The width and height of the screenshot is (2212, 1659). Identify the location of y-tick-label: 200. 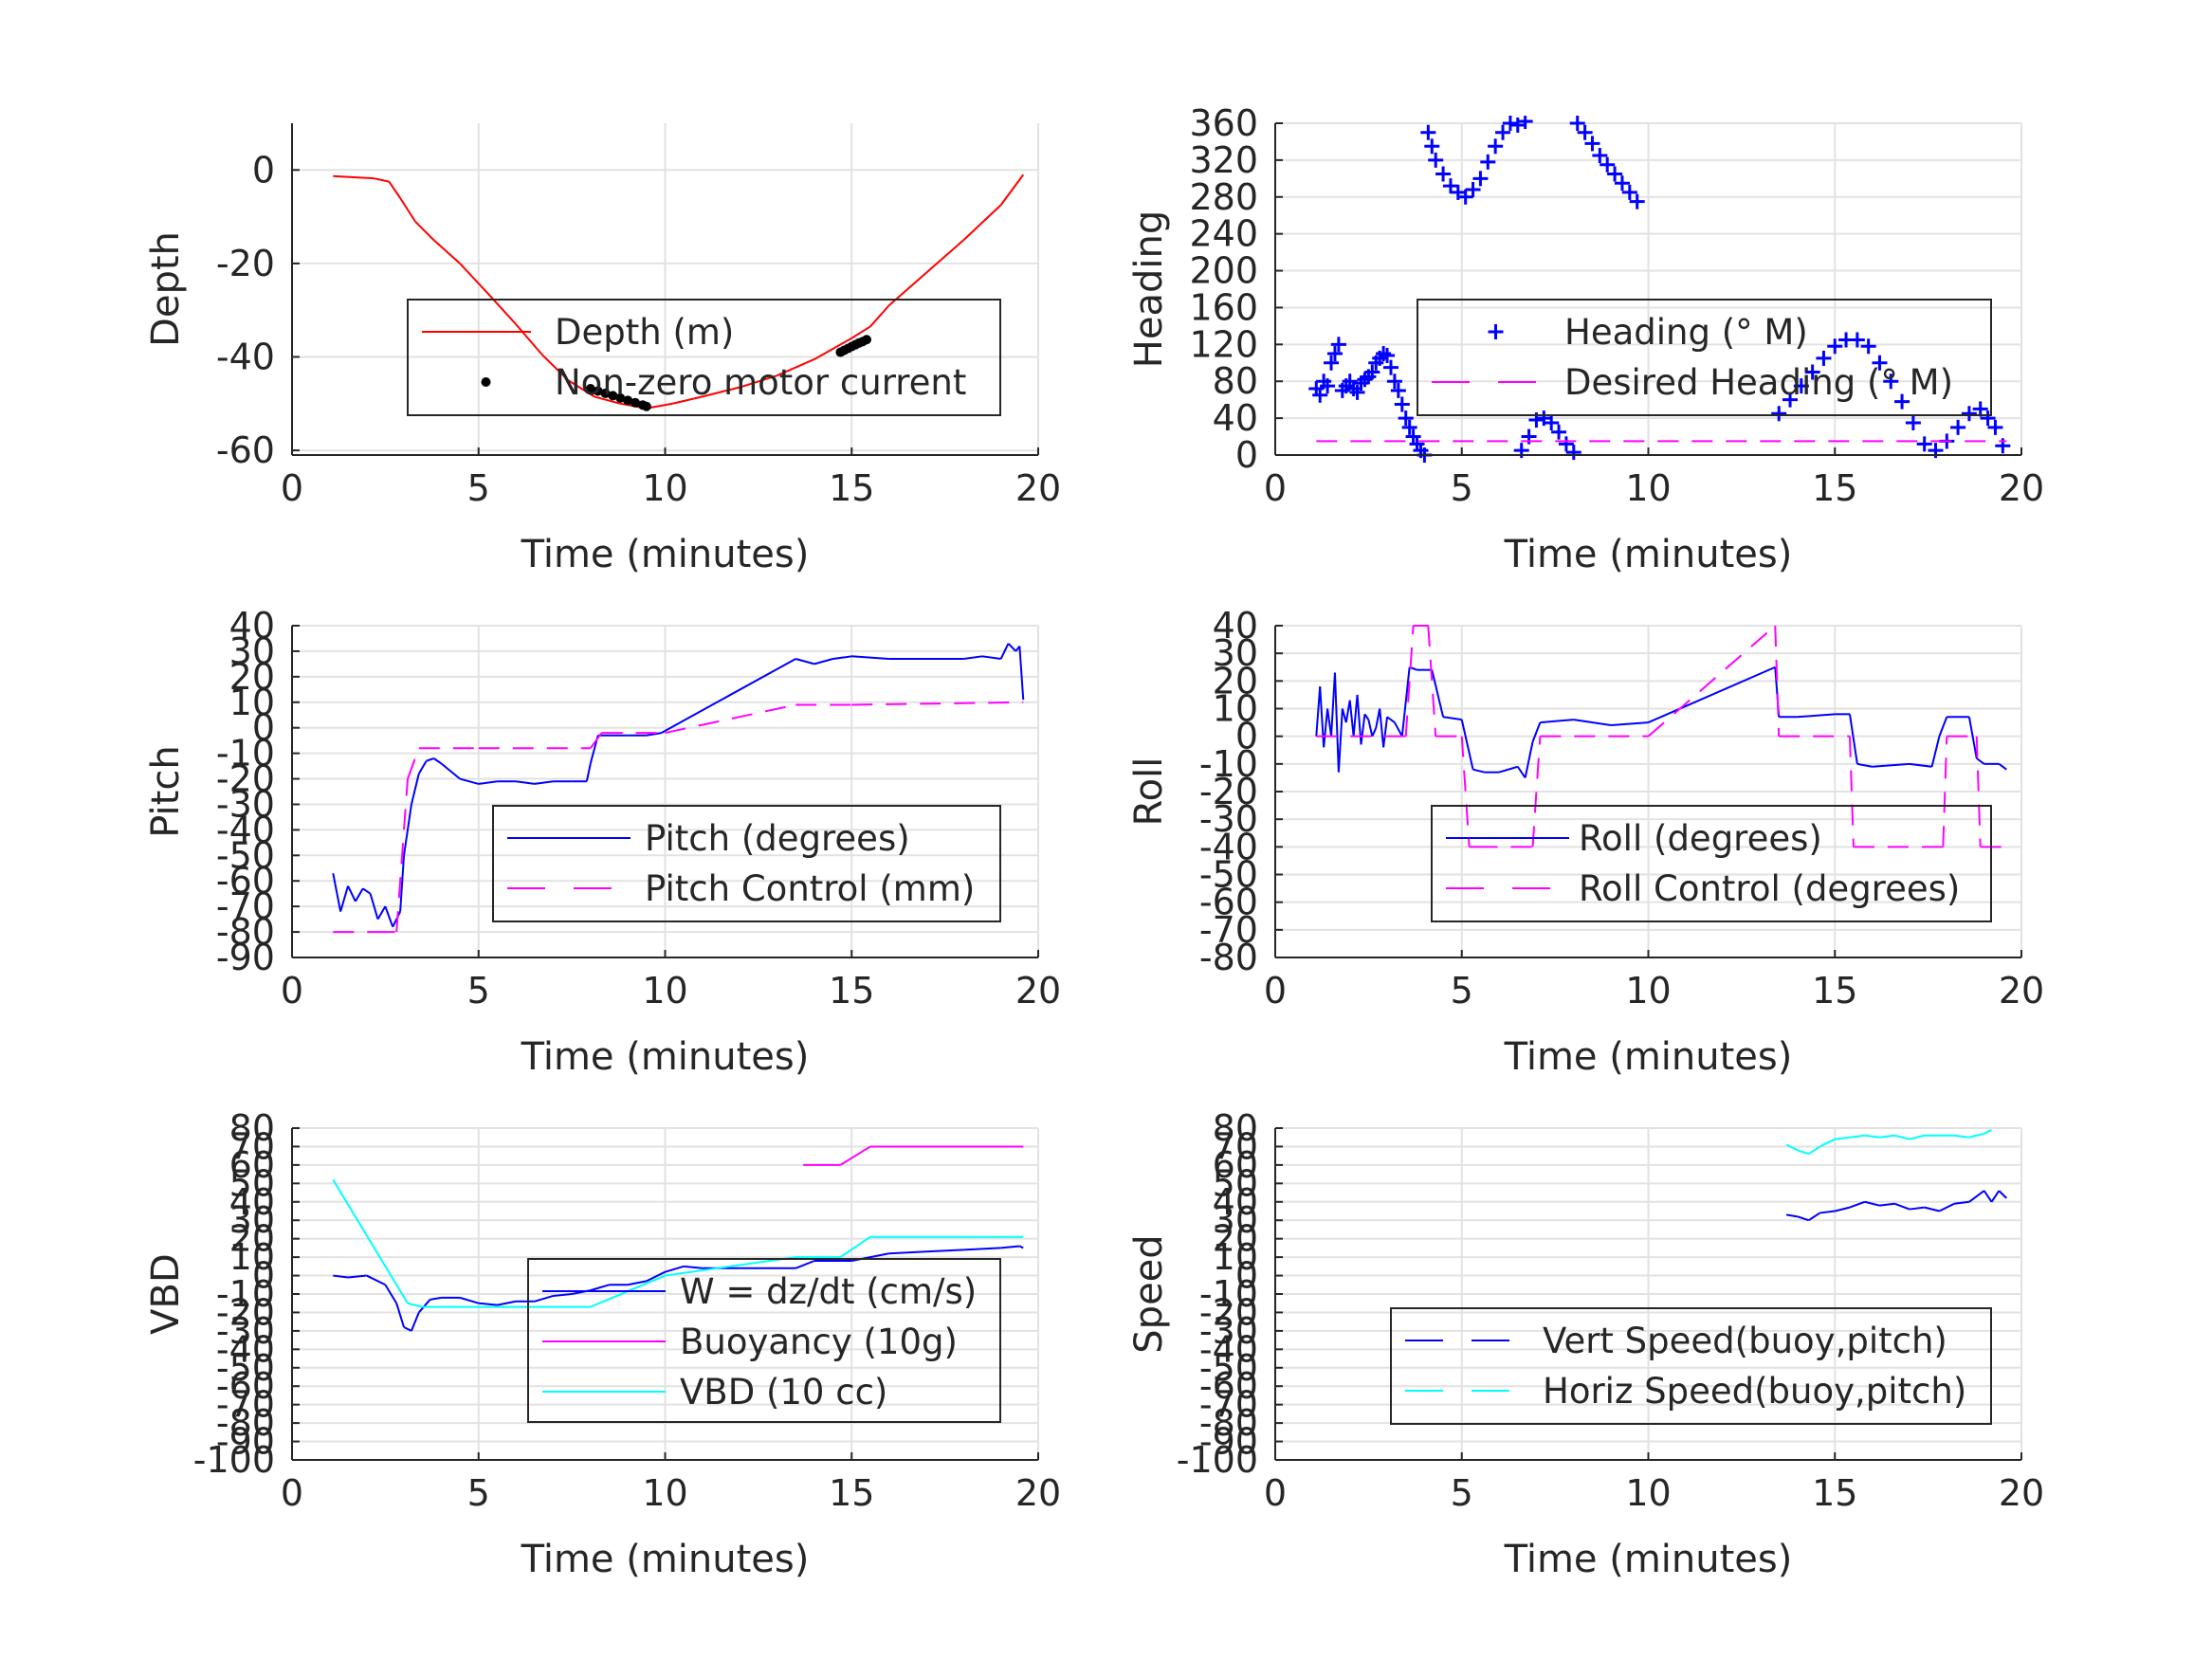
(1223, 271).